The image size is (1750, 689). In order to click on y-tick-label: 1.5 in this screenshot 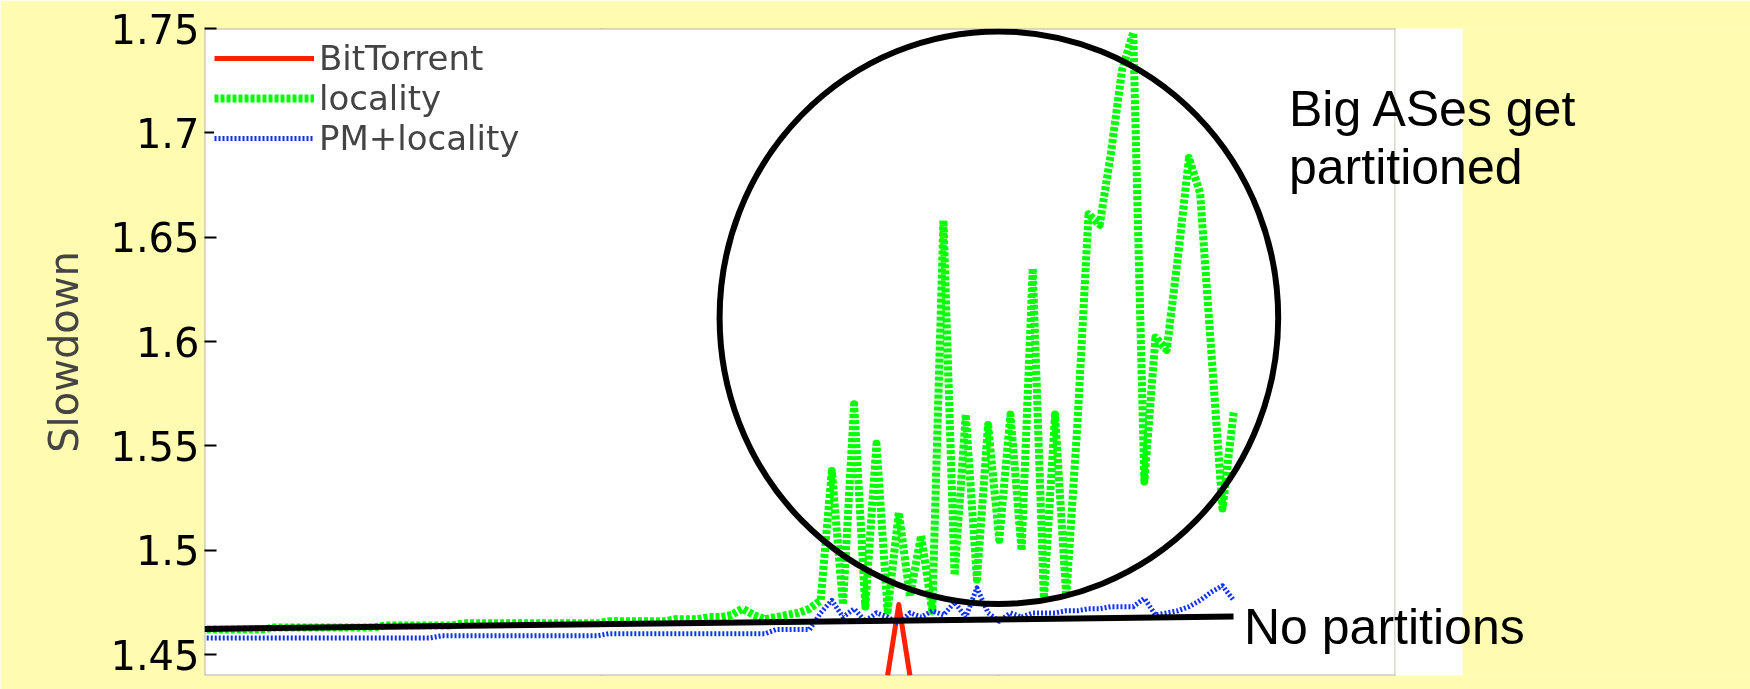, I will do `click(167, 551)`.